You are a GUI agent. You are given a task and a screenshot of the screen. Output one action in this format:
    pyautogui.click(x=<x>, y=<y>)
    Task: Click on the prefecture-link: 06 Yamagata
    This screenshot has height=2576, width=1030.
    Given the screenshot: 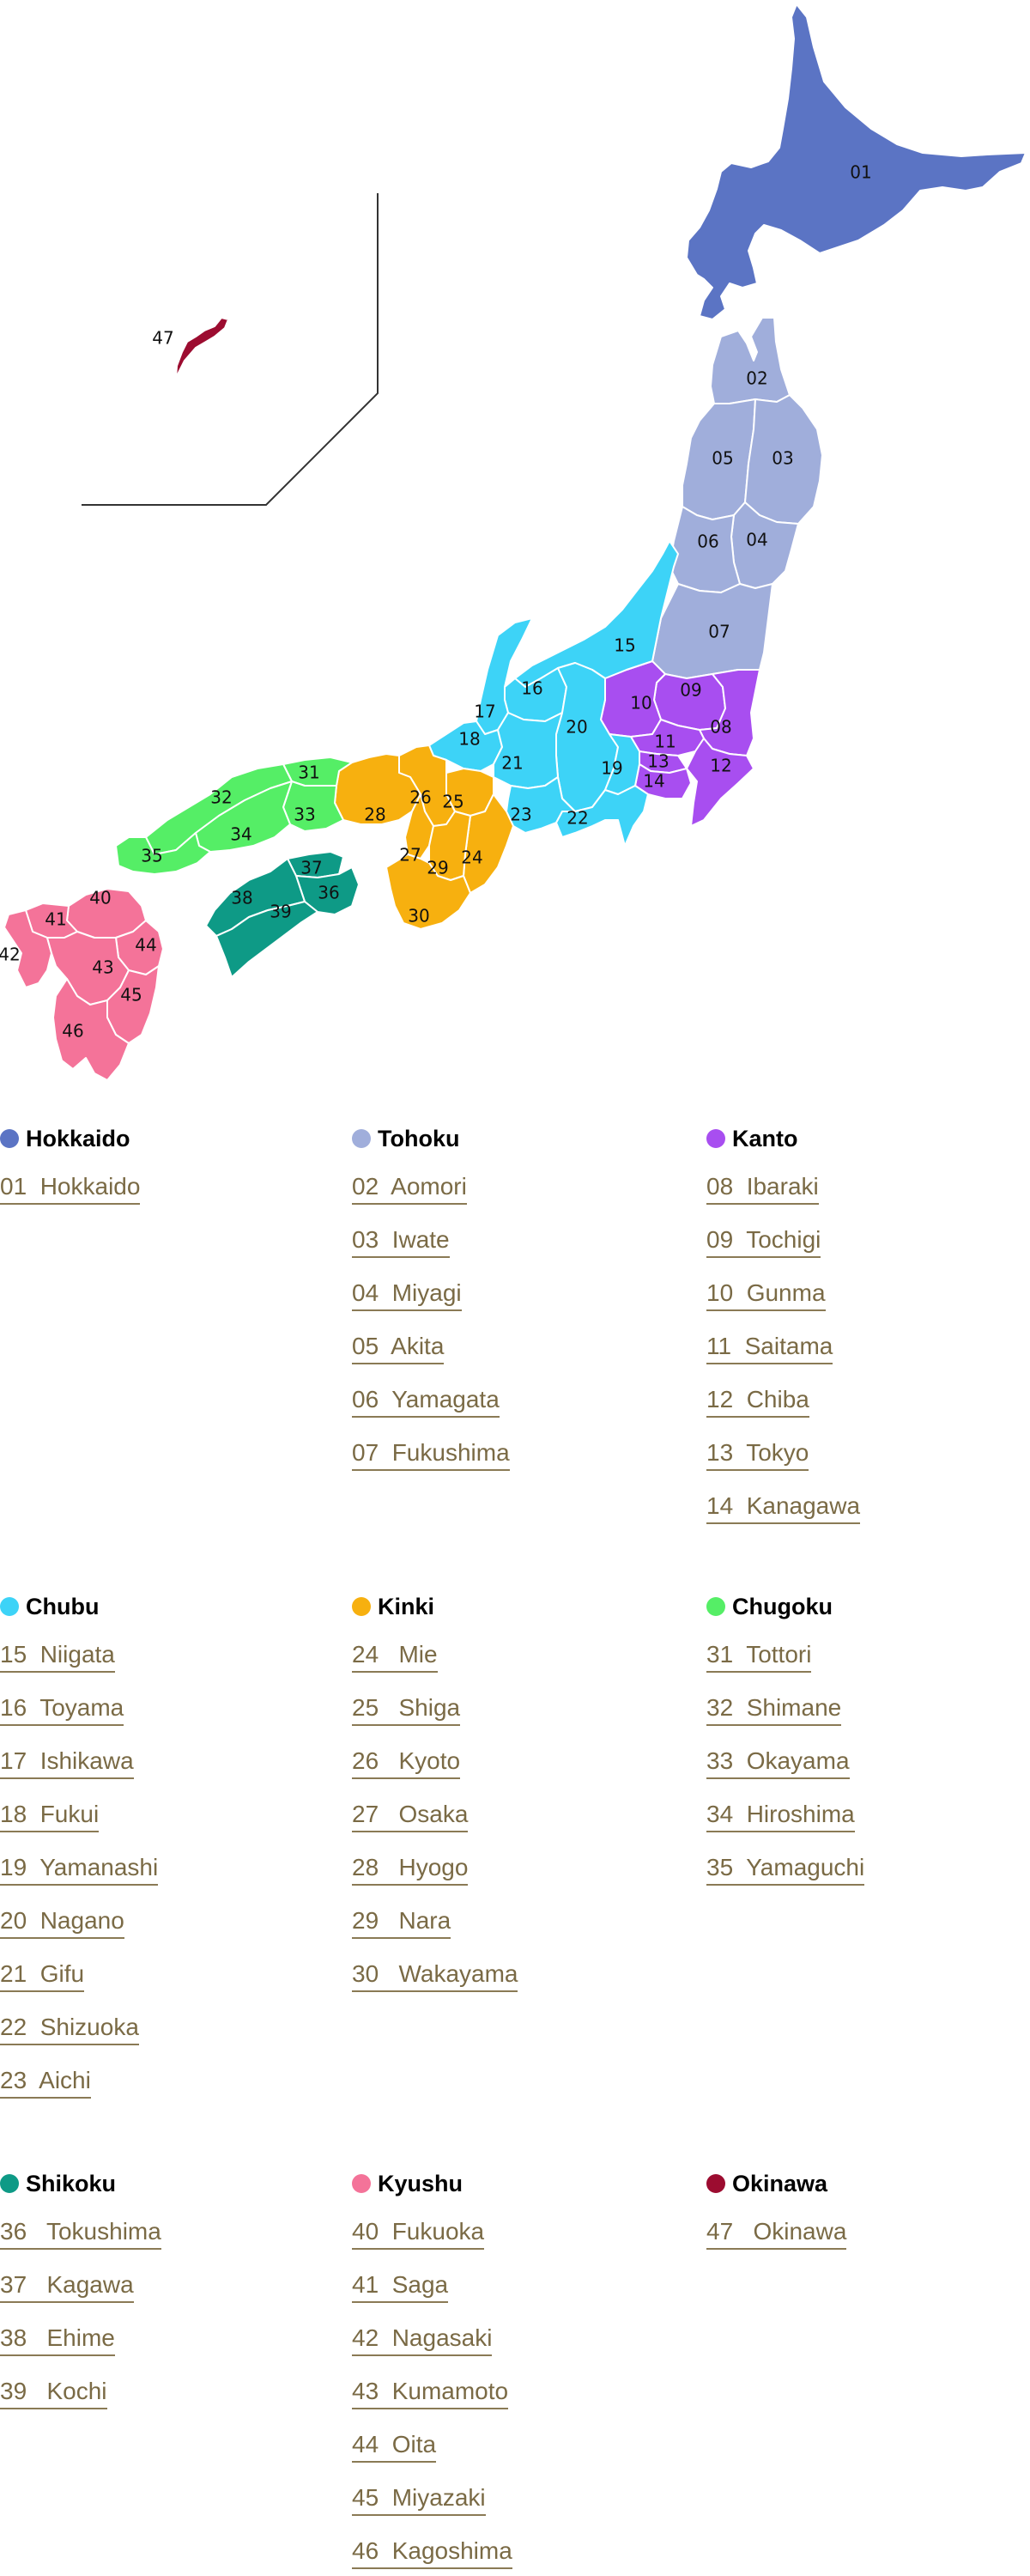 What is the action you would take?
    pyautogui.click(x=426, y=1401)
    